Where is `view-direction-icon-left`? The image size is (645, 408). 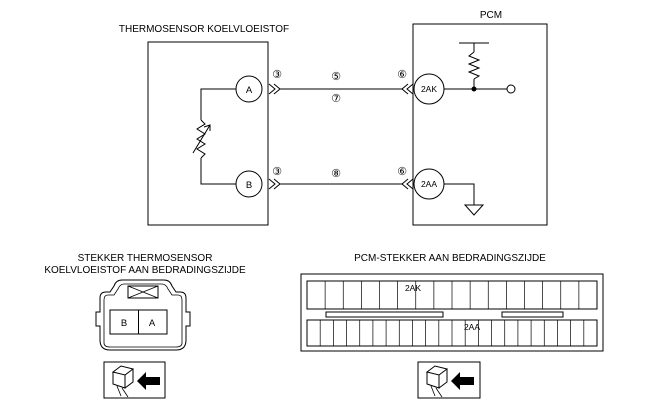 view-direction-icon-left is located at coordinates (134, 380).